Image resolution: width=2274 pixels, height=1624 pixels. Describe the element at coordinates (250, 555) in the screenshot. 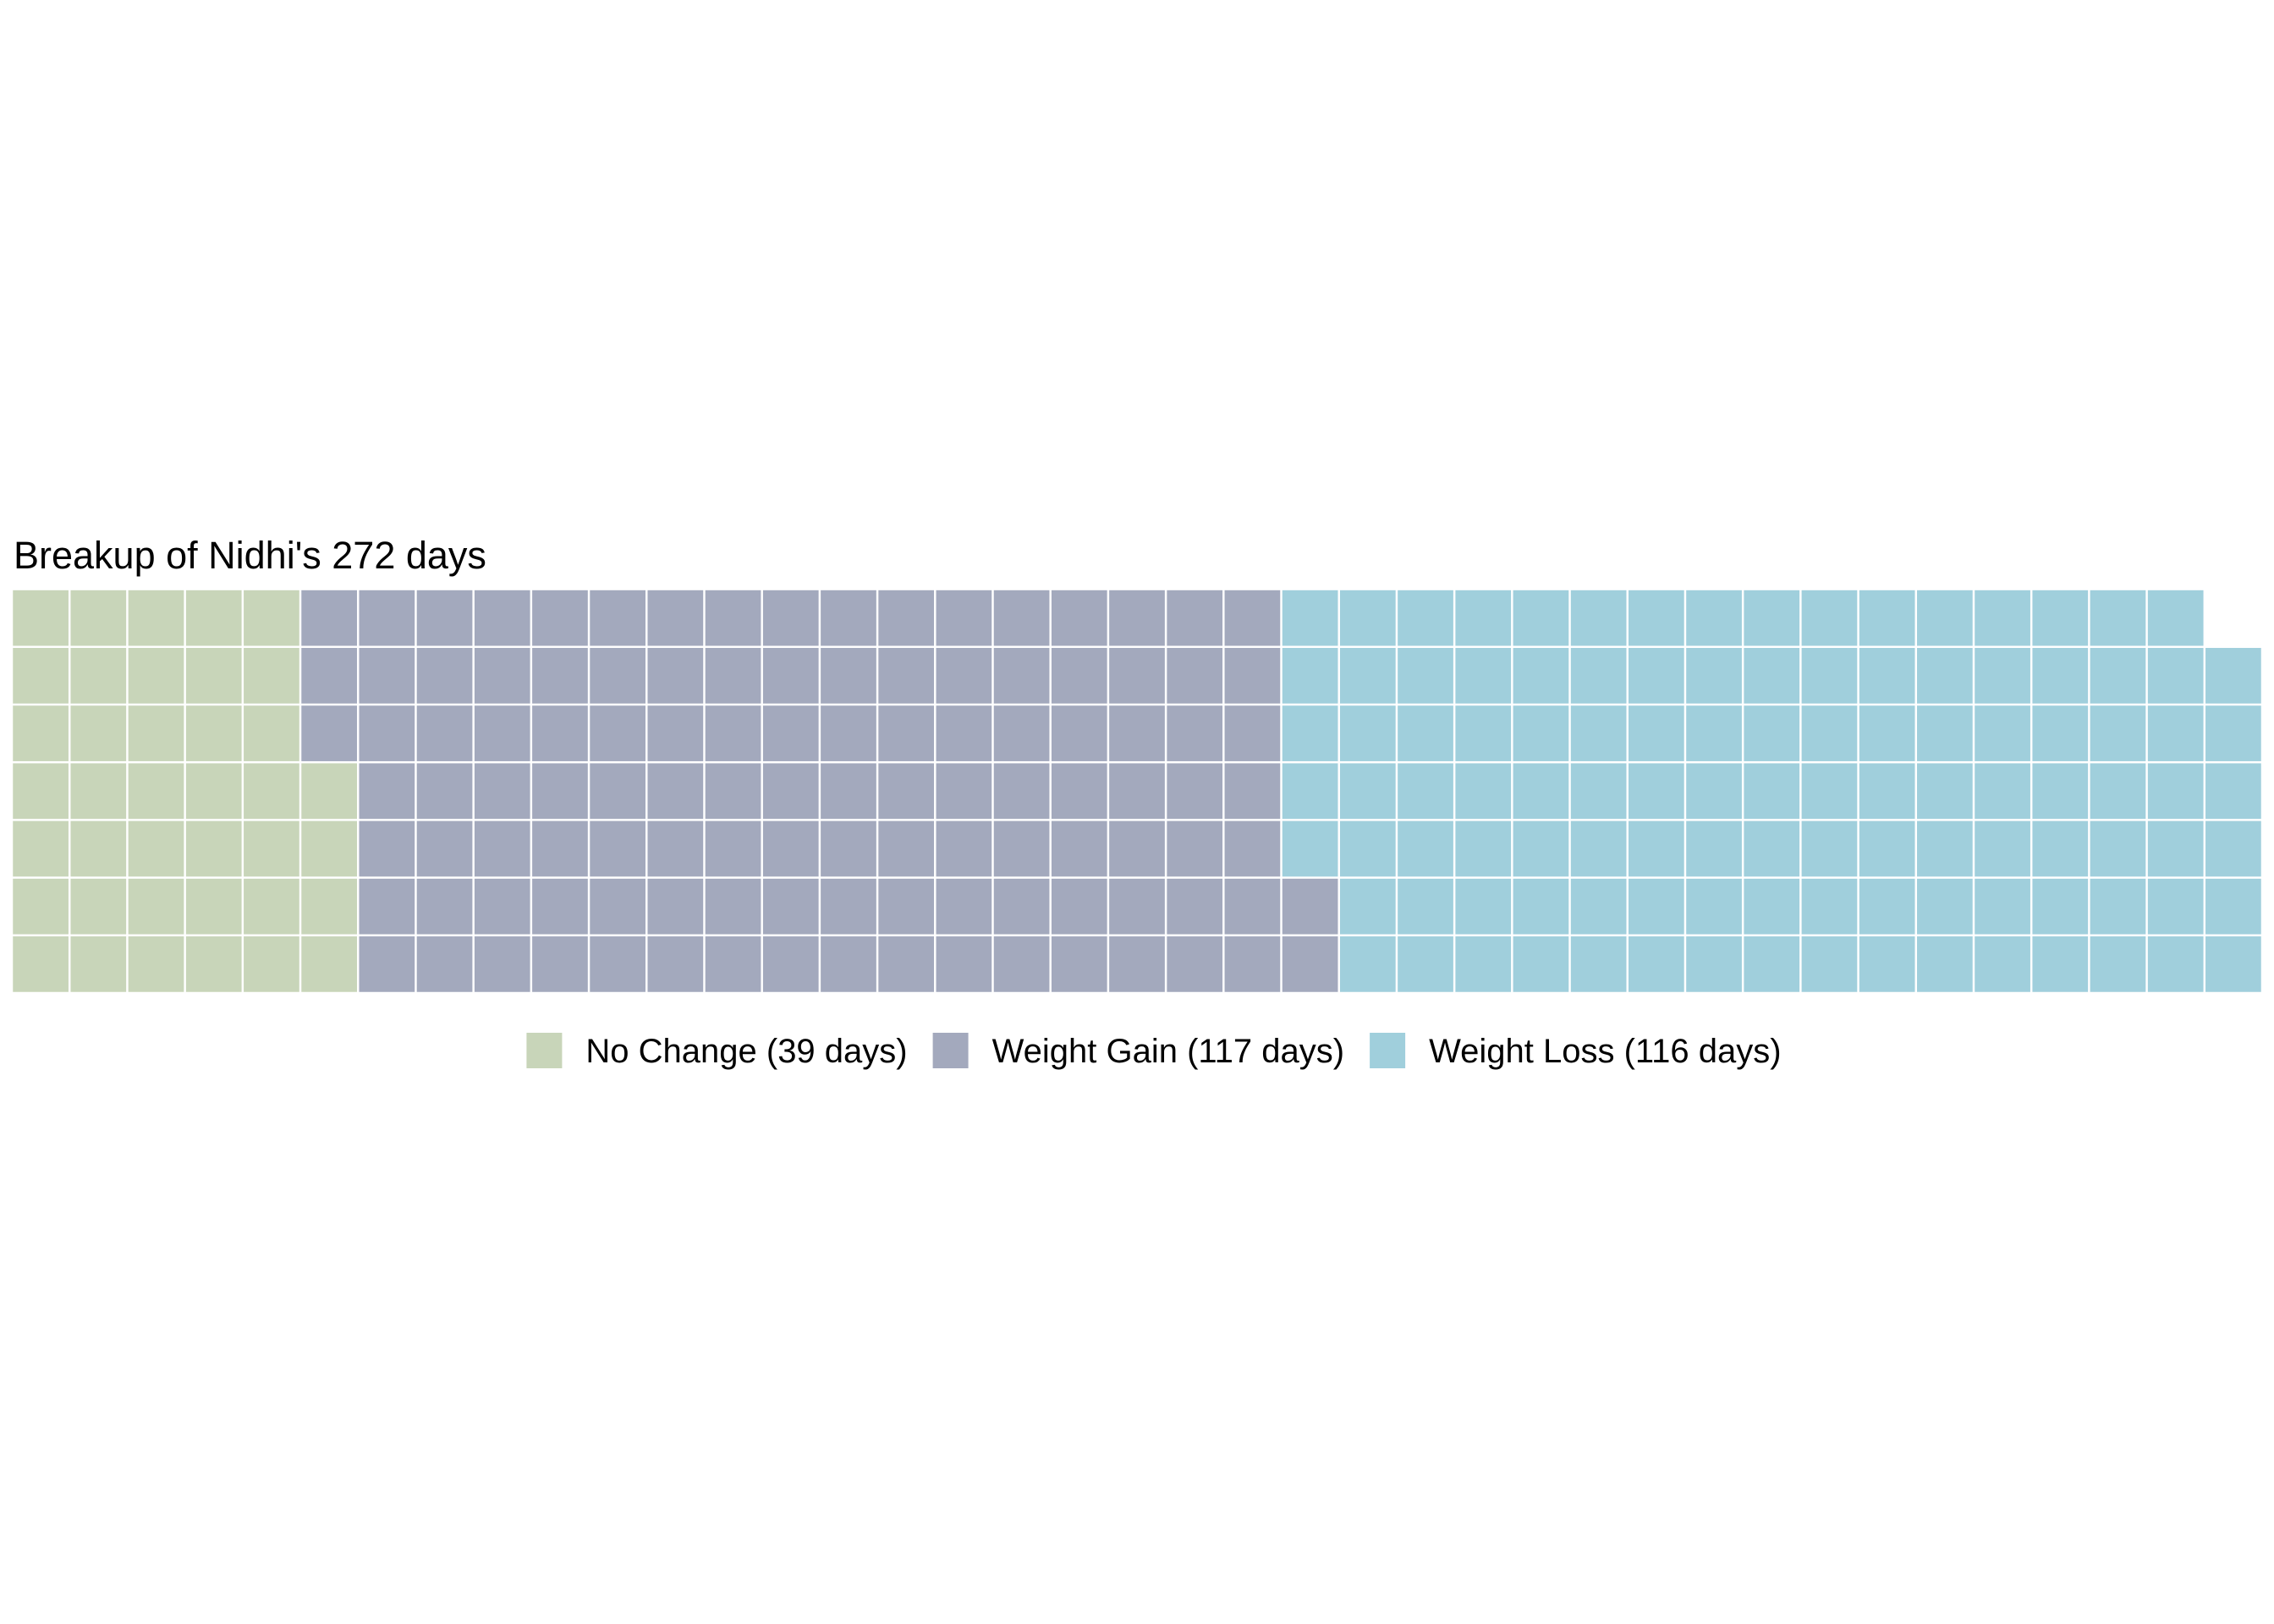

I see `chart-title: Breakup of Nidhi's 272 days` at that location.